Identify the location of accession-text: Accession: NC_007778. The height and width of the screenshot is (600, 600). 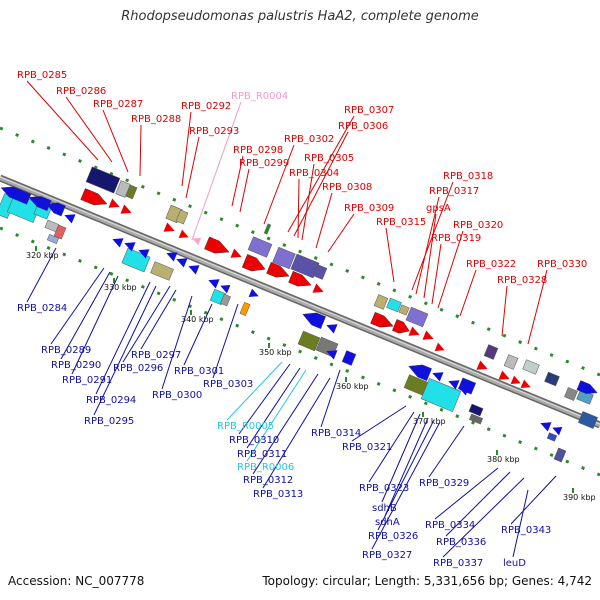
(76, 581).